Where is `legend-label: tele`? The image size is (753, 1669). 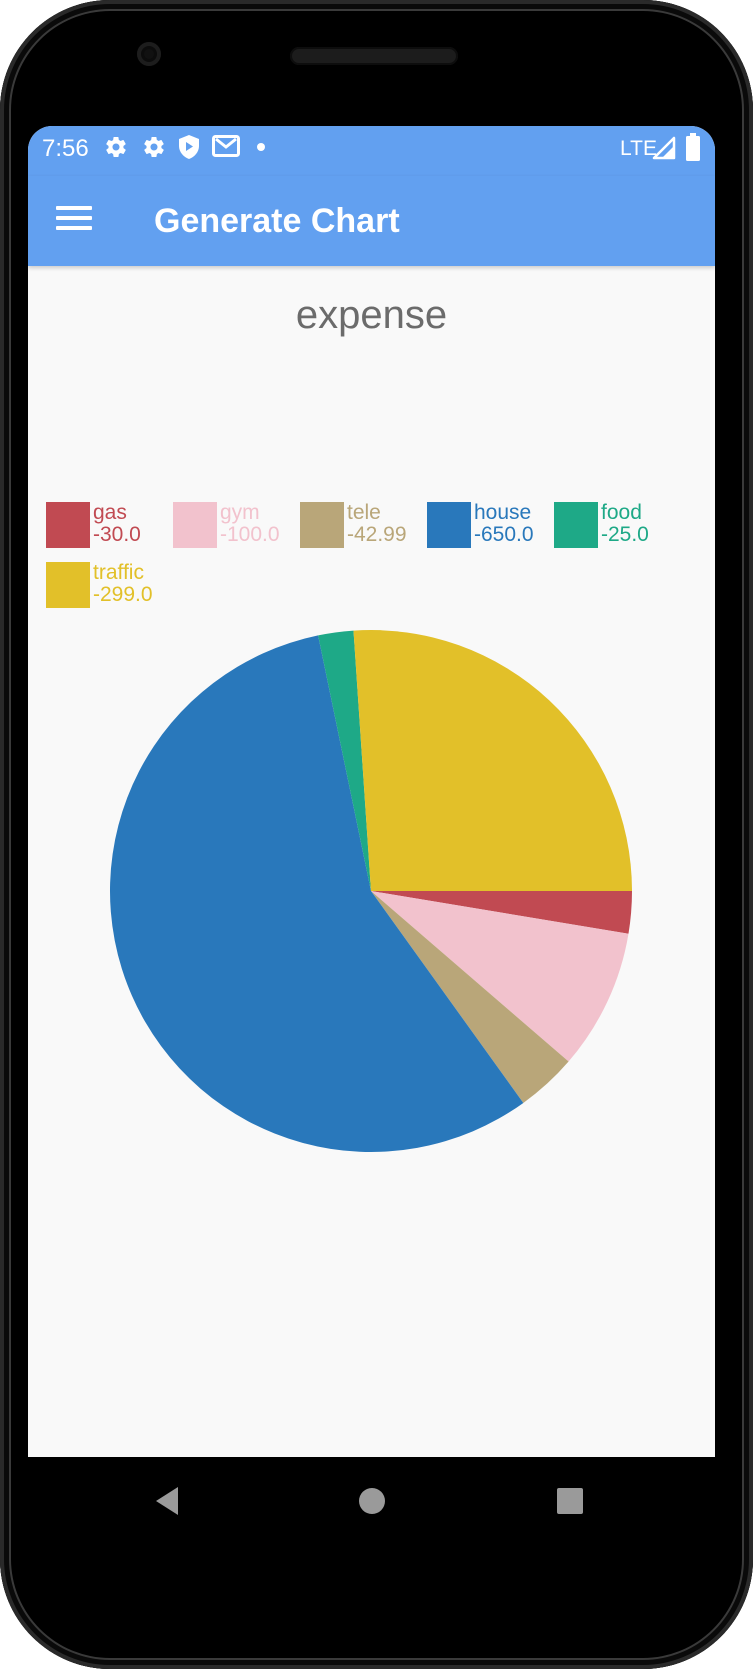 legend-label: tele is located at coordinates (364, 512).